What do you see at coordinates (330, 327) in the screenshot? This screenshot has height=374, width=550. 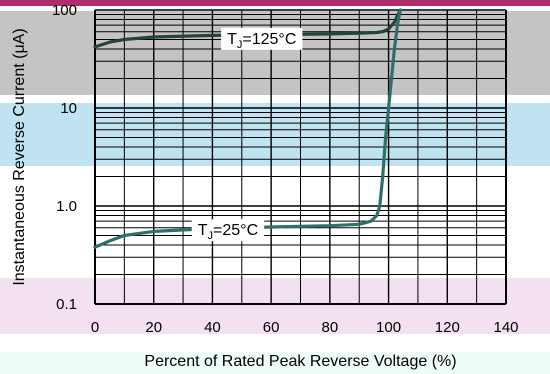 I see `x-tick-label: 80` at bounding box center [330, 327].